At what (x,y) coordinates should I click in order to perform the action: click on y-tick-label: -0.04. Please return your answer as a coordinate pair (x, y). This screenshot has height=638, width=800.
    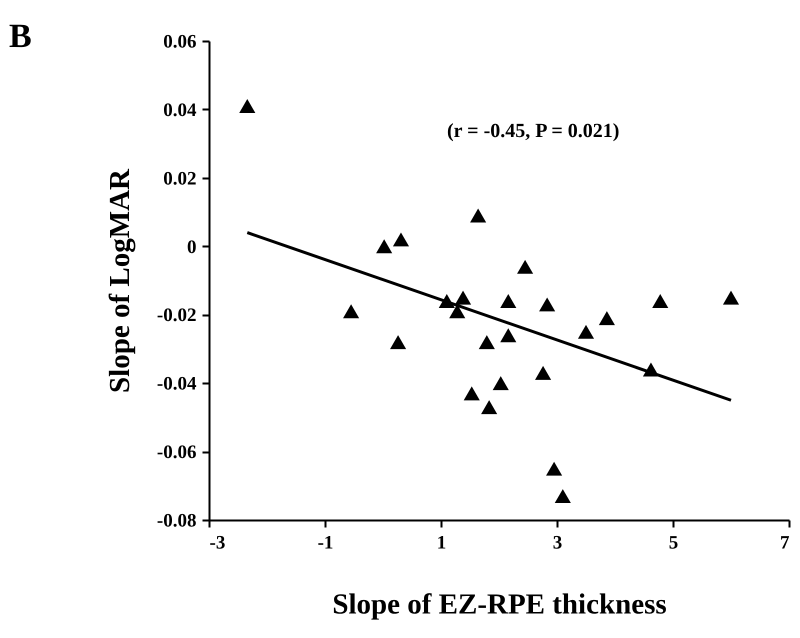
    Looking at the image, I should click on (176, 384).